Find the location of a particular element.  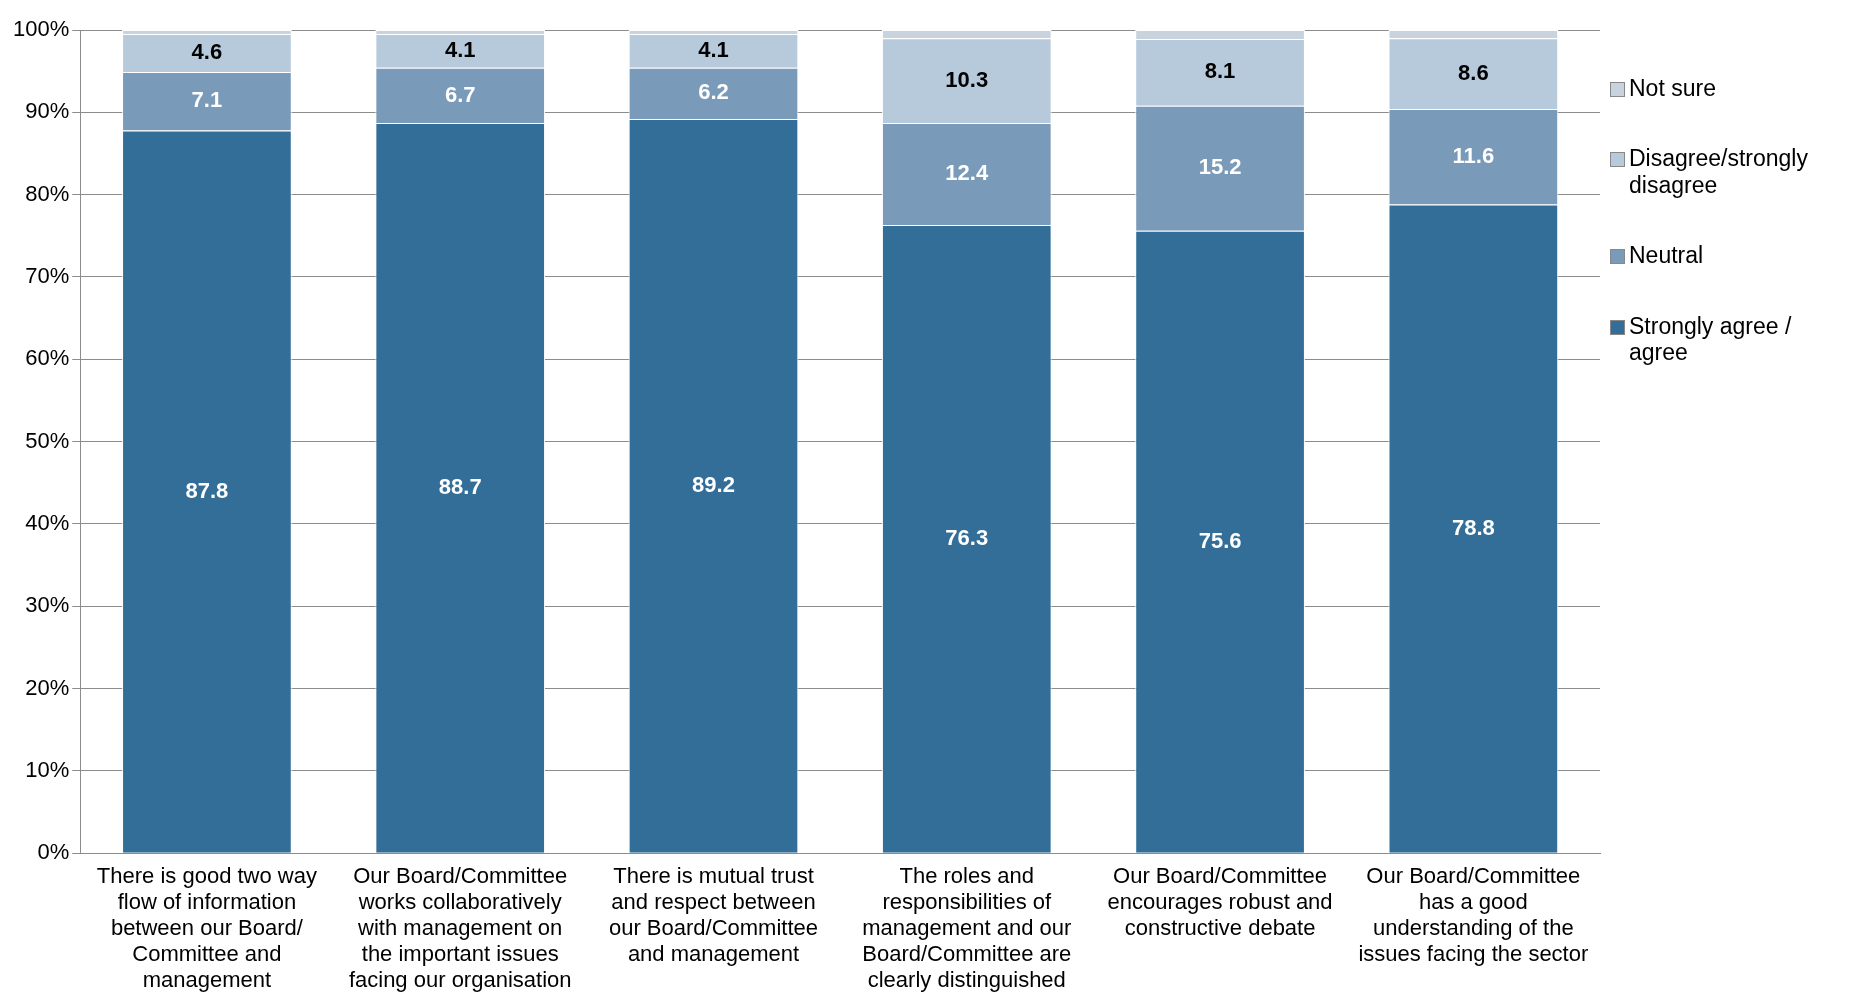

data-label: 6.7 is located at coordinates (460, 94).